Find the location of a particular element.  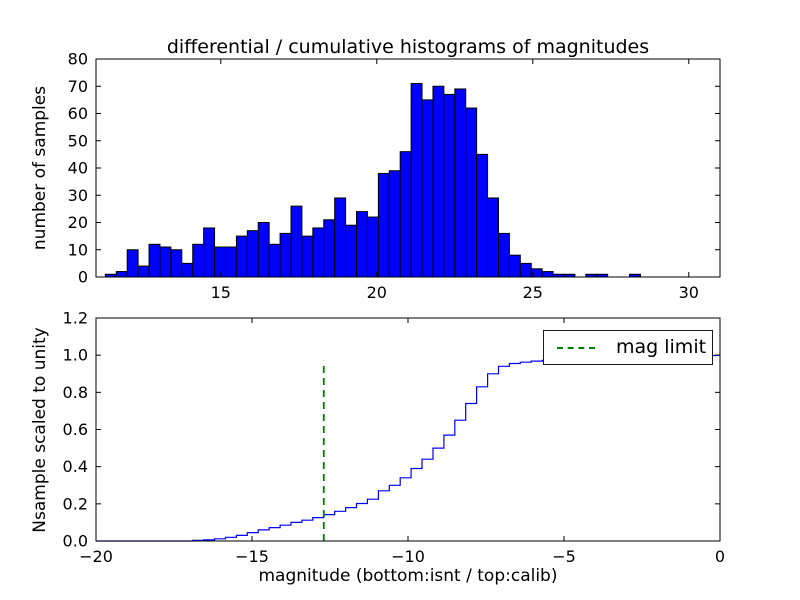

y-tick-label: 60 is located at coordinates (78, 113).